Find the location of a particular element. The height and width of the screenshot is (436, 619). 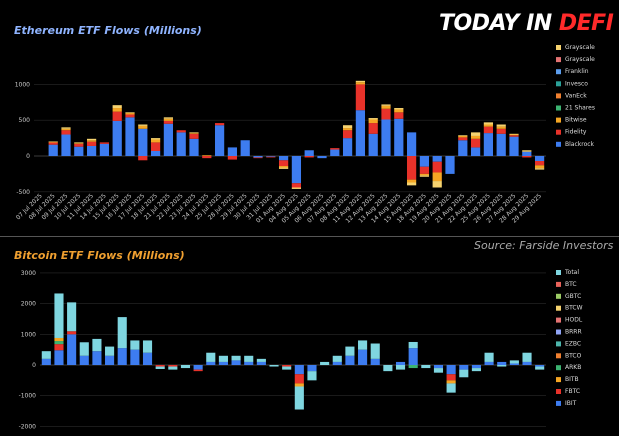

btc-ytick-label: 0 is located at coordinates (34, 365).